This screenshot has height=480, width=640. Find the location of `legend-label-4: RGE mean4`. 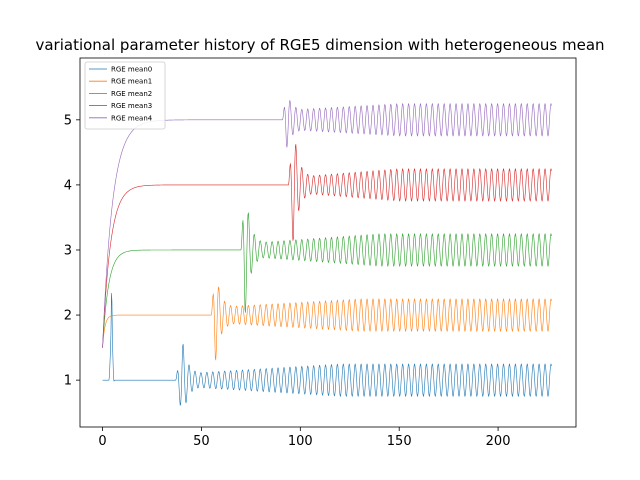

legend-label-4: RGE mean4 is located at coordinates (132, 118).